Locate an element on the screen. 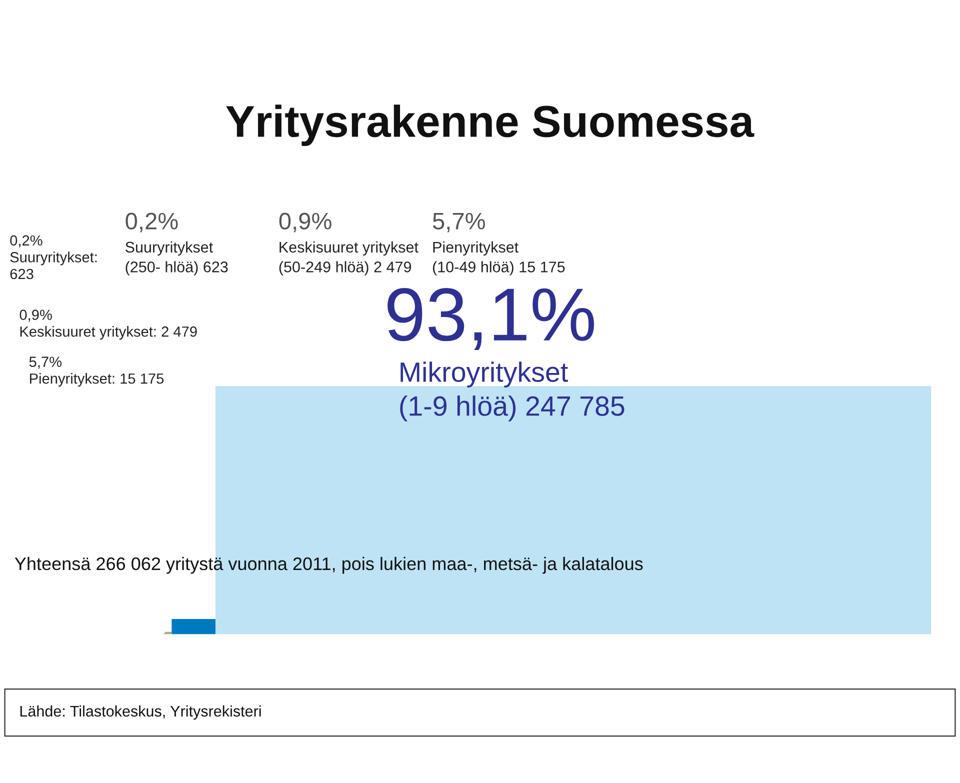 This screenshot has width=960, height=783. text: 0,2% Suuryritykset: 623 is located at coordinates (53, 257).